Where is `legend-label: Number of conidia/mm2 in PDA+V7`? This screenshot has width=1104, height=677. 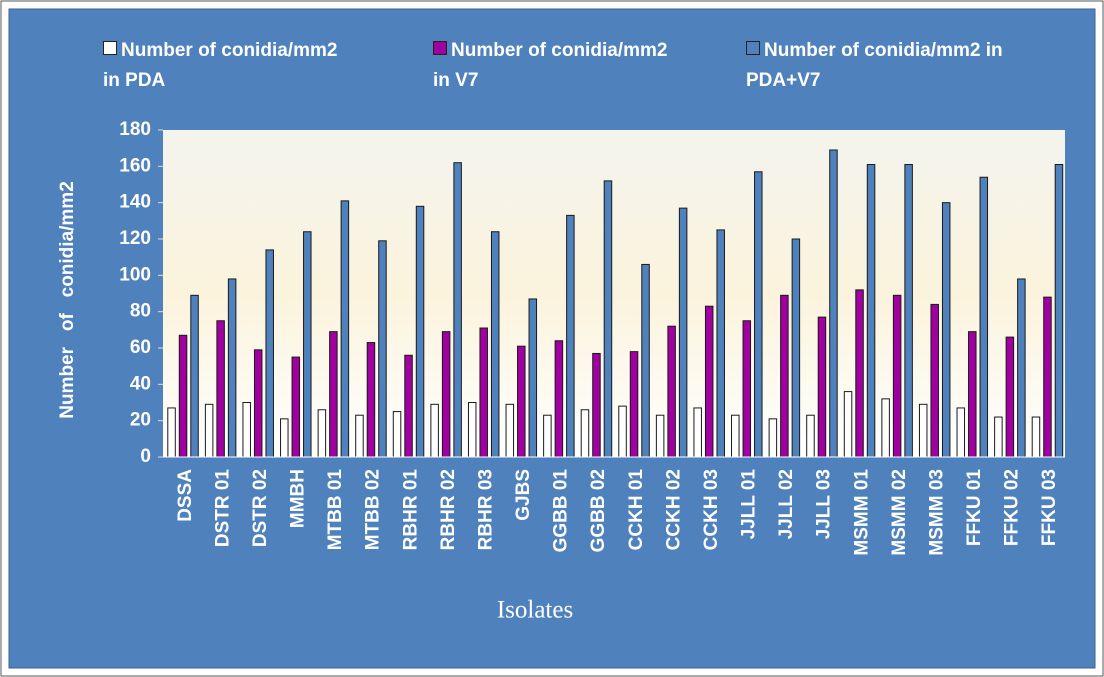 legend-label: Number of conidia/mm2 in PDA+V7 is located at coordinates (874, 65).